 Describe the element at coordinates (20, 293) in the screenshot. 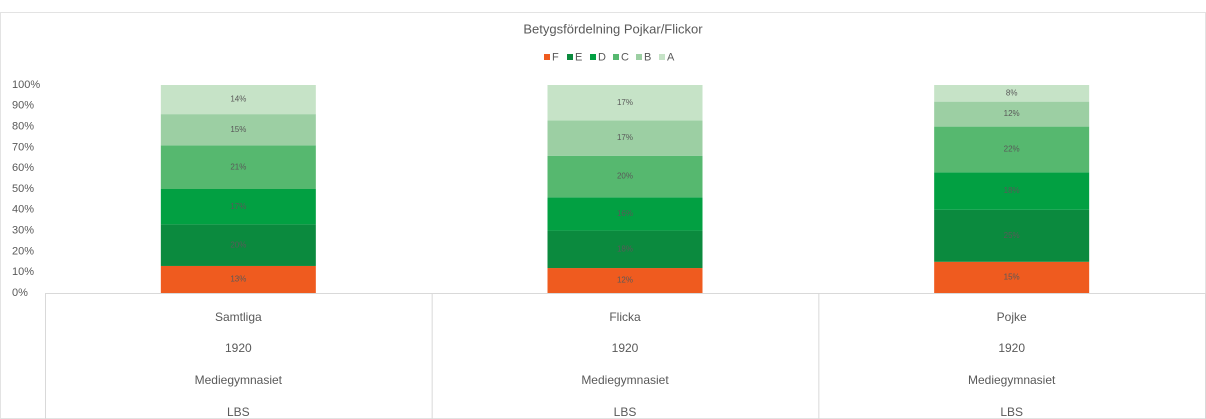

I see `y-tick-label: 0%` at that location.